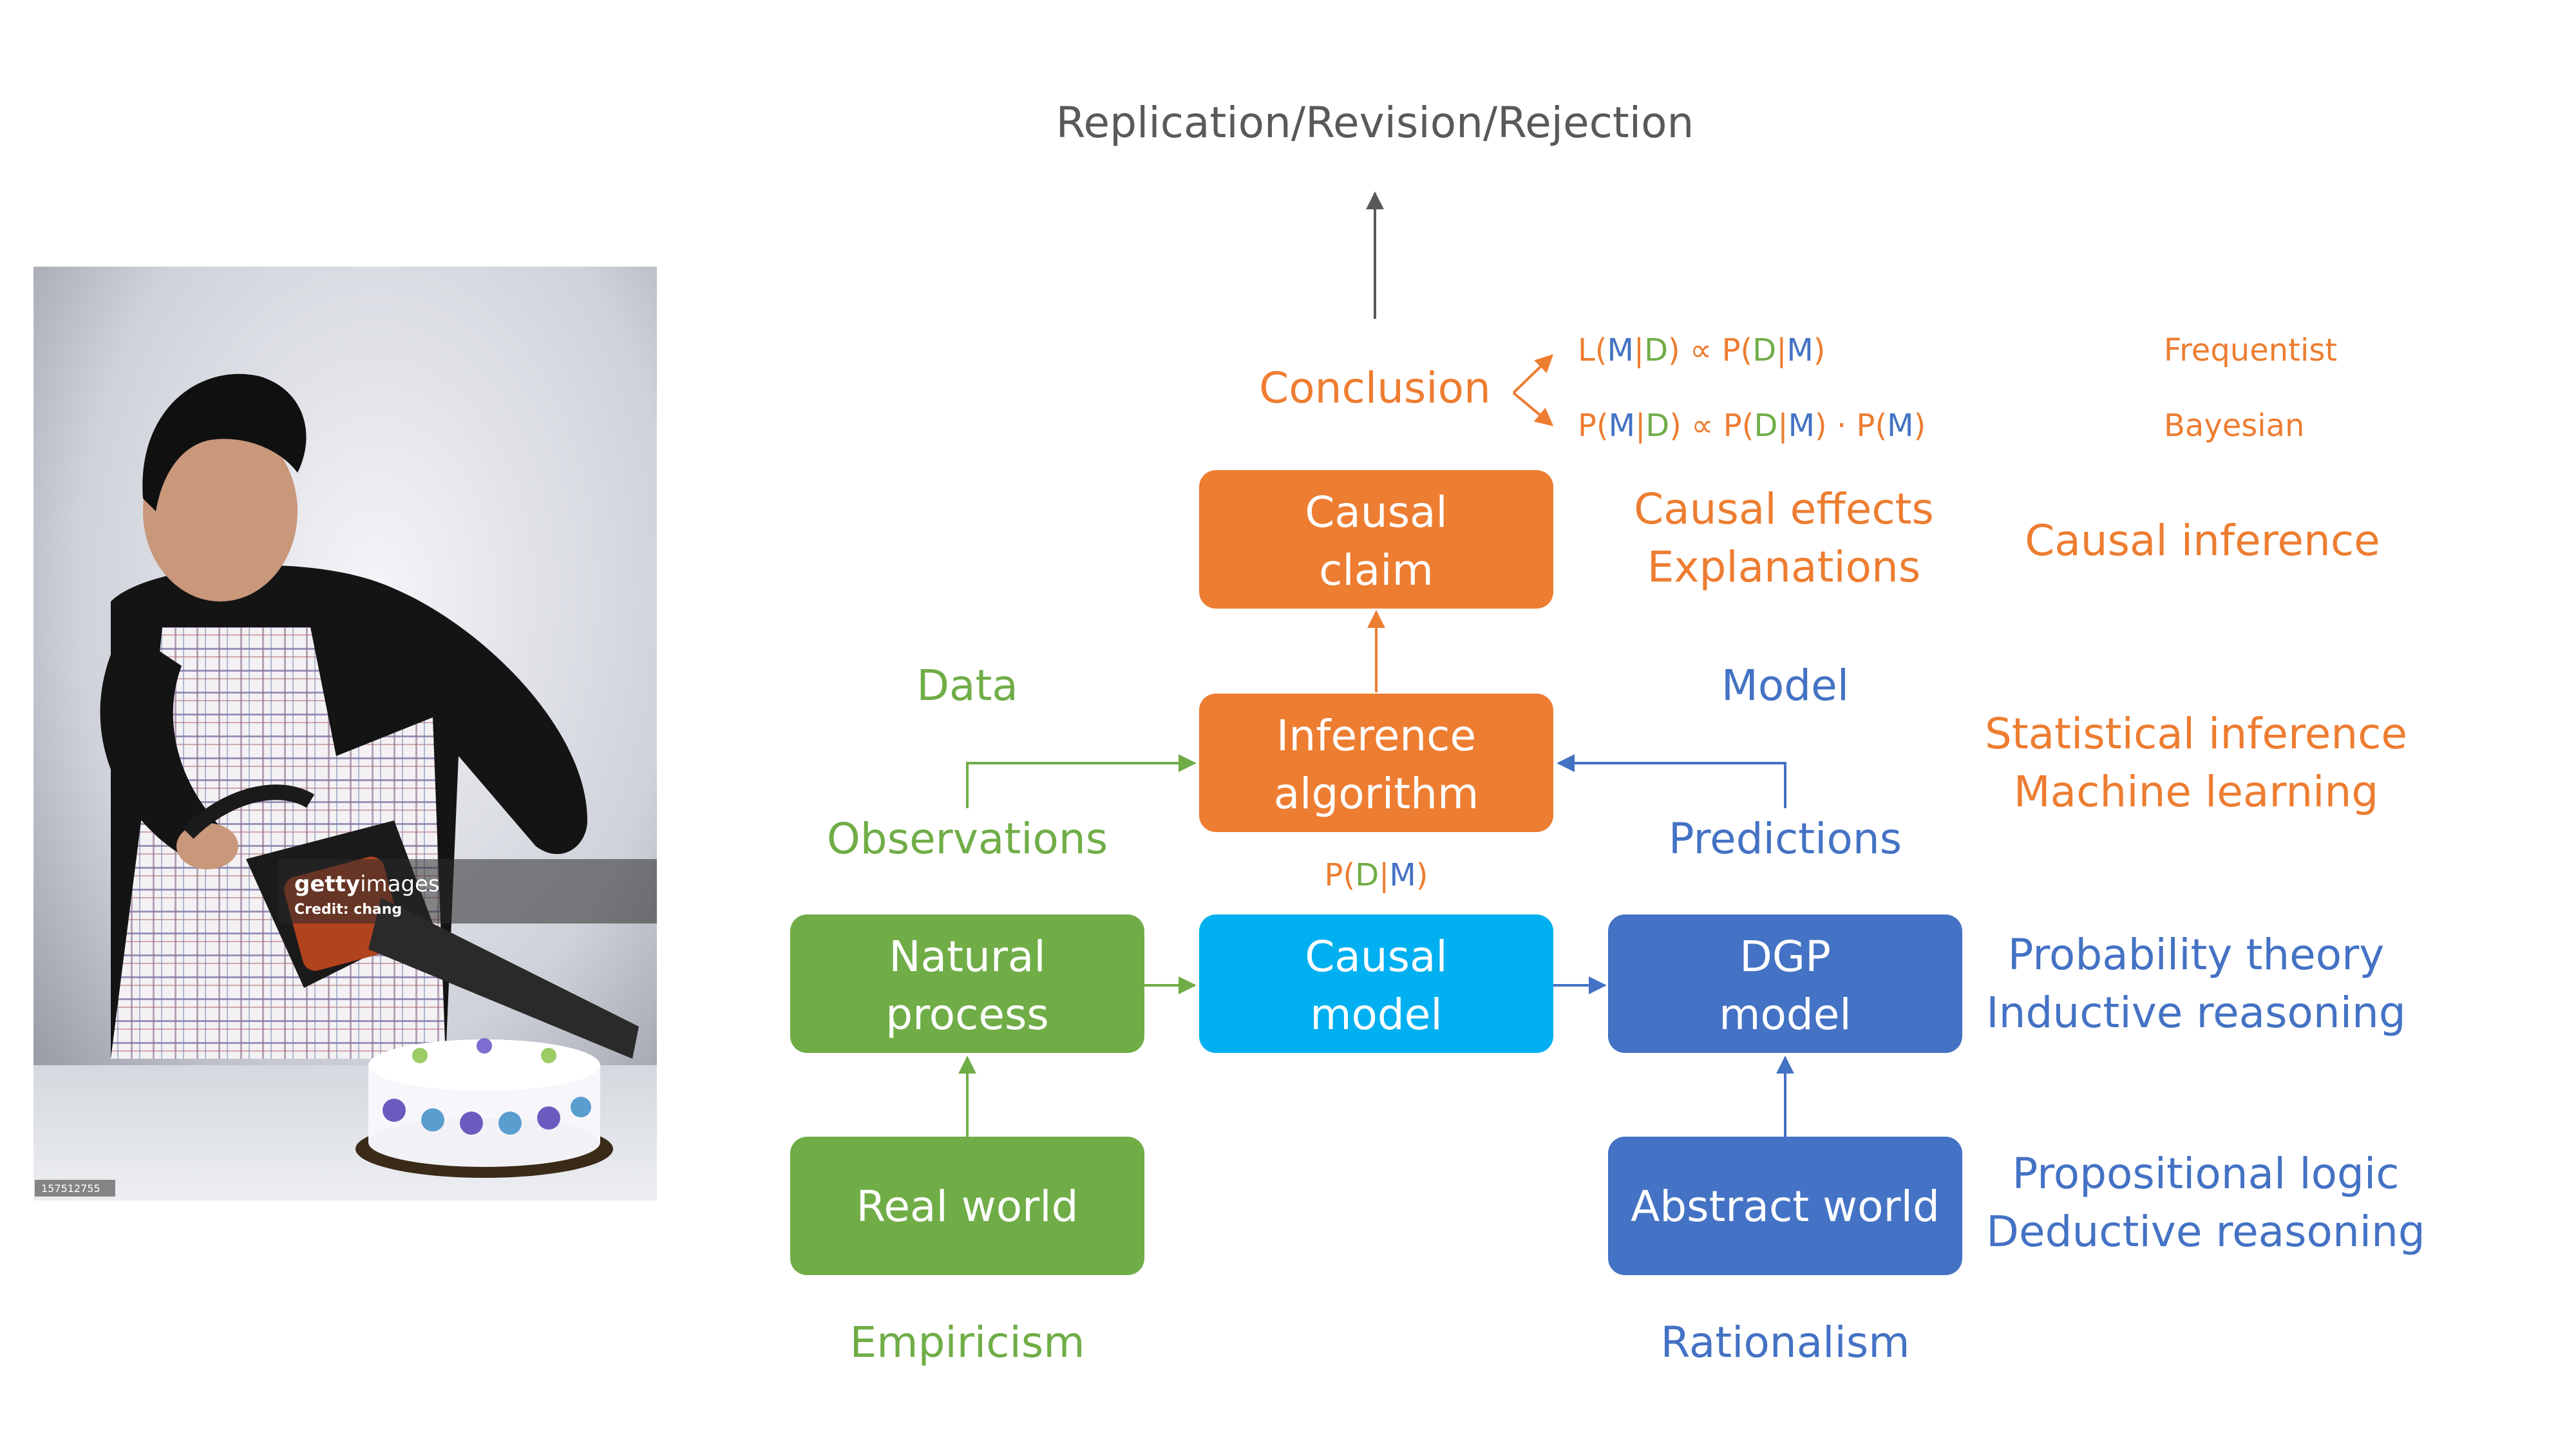  I want to click on observations-label: Observations, so click(968, 839).